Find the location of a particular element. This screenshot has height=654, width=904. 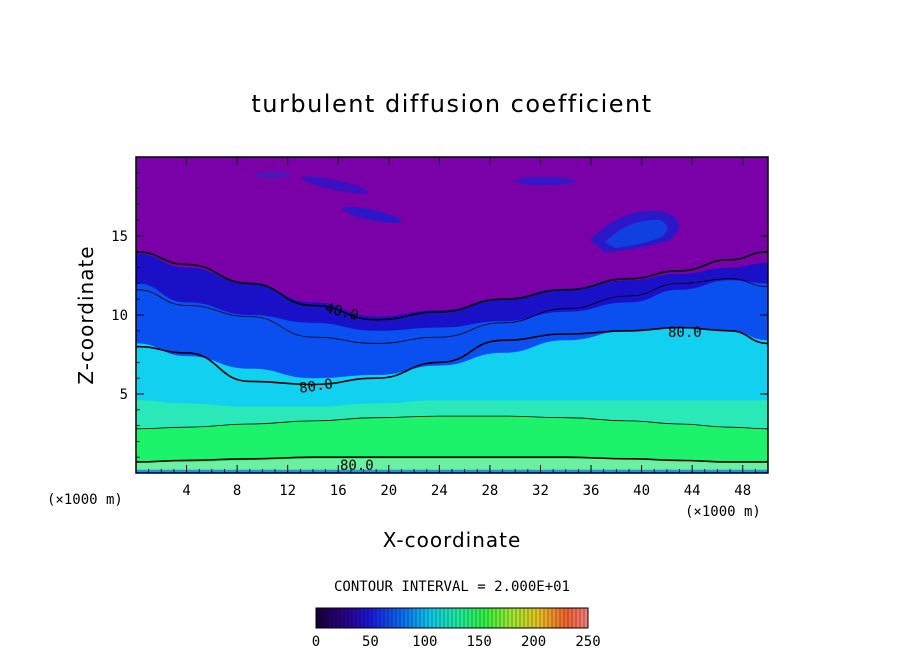

contour-label-40: 40.0 is located at coordinates (341, 312).